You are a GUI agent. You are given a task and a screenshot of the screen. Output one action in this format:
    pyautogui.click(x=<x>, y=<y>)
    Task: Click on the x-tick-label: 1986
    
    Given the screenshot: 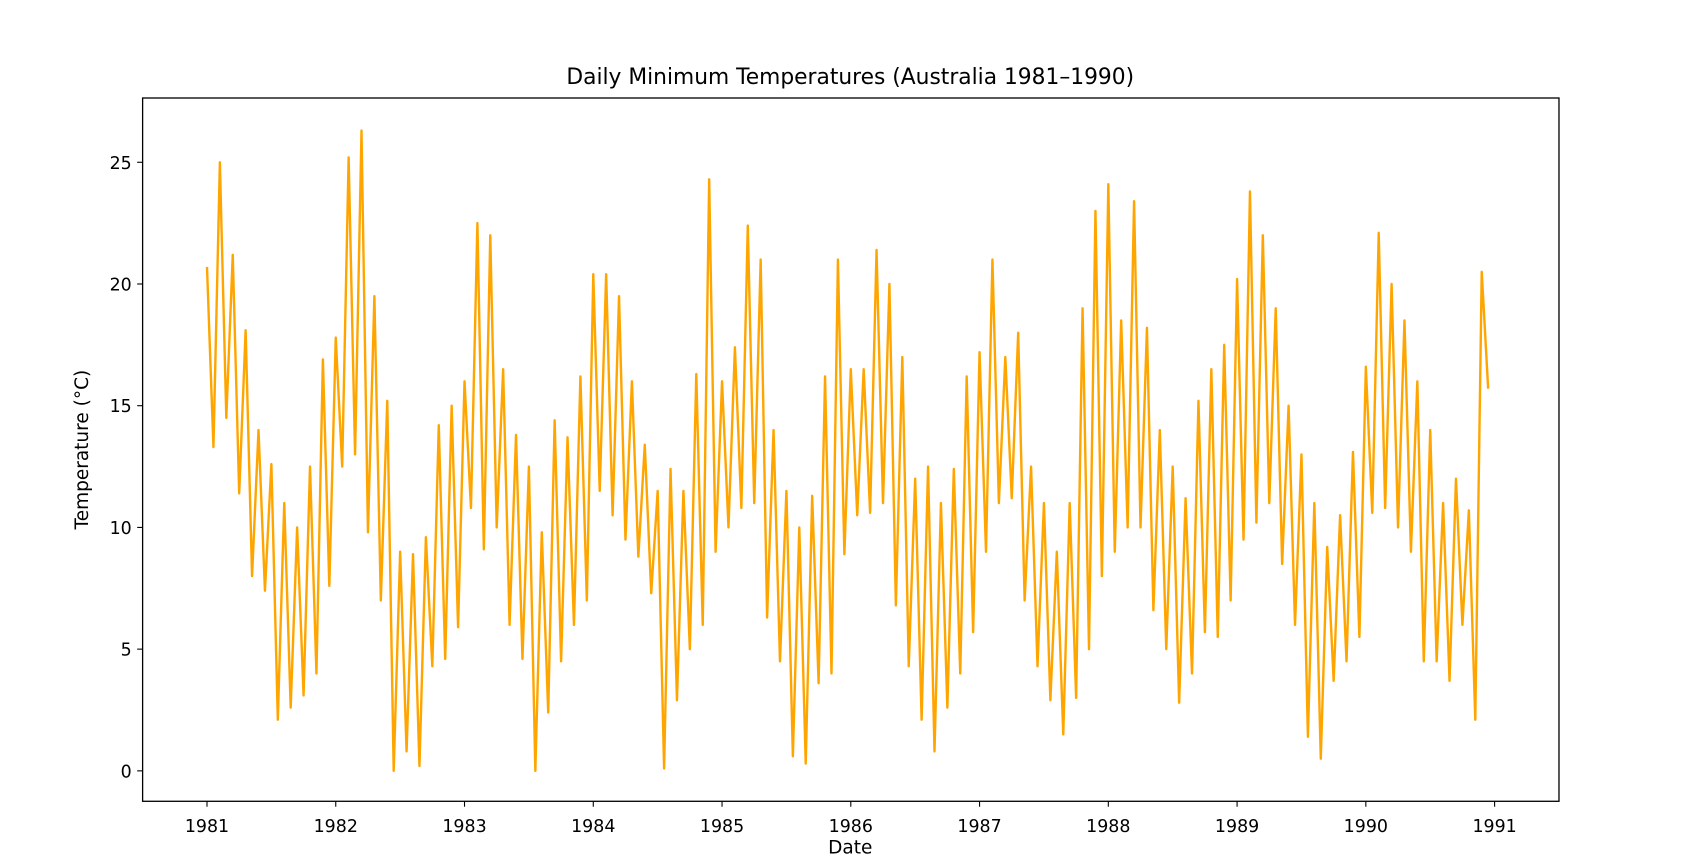 What is the action you would take?
    pyautogui.click(x=851, y=827)
    